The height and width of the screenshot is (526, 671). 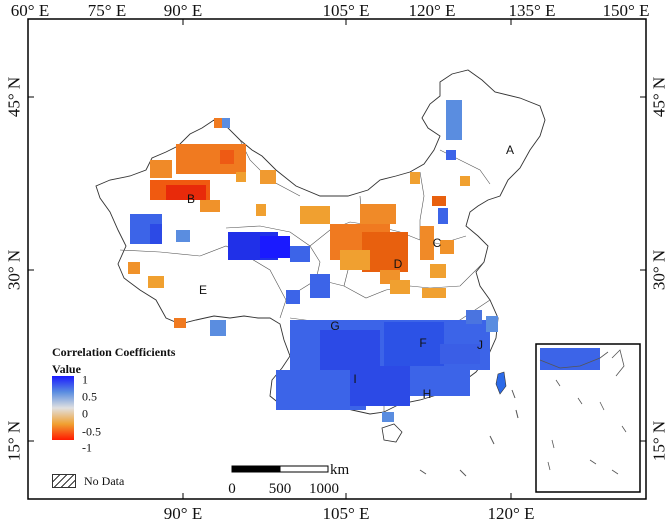 I want to click on lon-tick-bottom-90: 90° E, so click(x=183, y=513).